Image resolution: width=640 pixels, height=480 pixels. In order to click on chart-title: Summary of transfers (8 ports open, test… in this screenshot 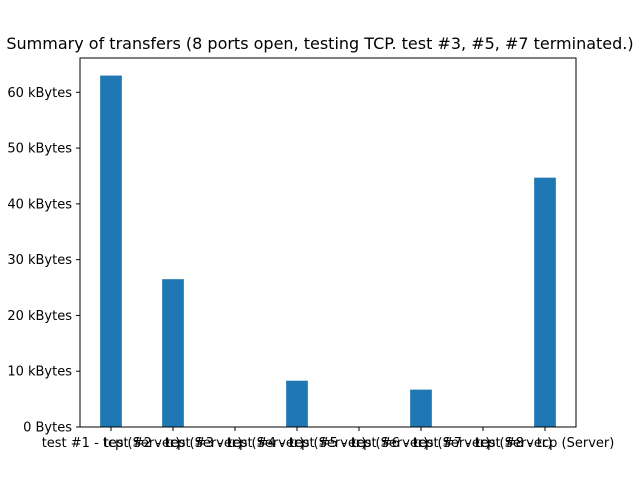, I will do `click(319, 43)`.